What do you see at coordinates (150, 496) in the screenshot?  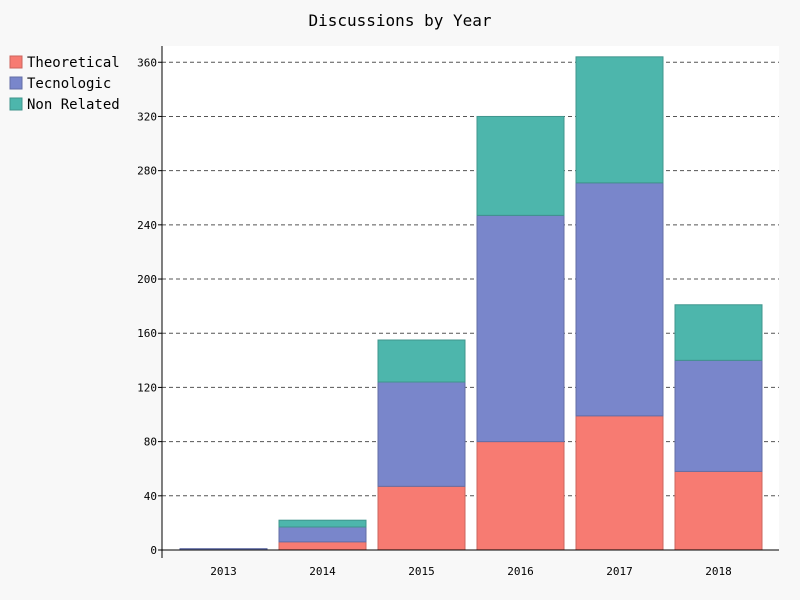 I see `y-tick-label: 40` at bounding box center [150, 496].